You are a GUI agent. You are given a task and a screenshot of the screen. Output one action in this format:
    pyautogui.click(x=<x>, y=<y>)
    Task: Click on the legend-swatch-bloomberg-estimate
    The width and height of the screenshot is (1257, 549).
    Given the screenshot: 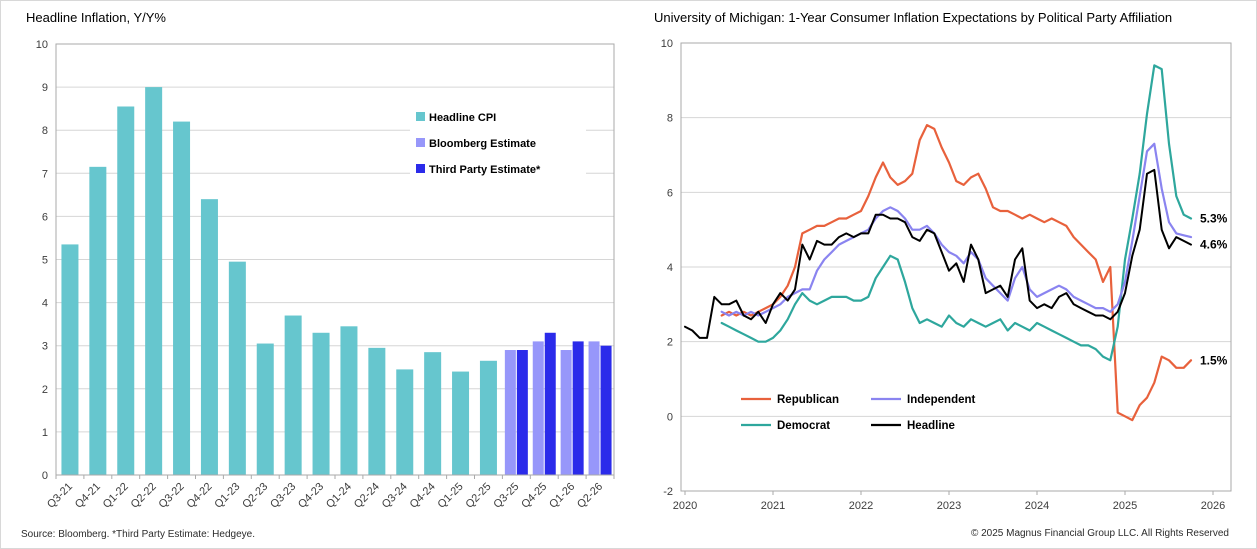 What is the action you would take?
    pyautogui.click(x=420, y=142)
    